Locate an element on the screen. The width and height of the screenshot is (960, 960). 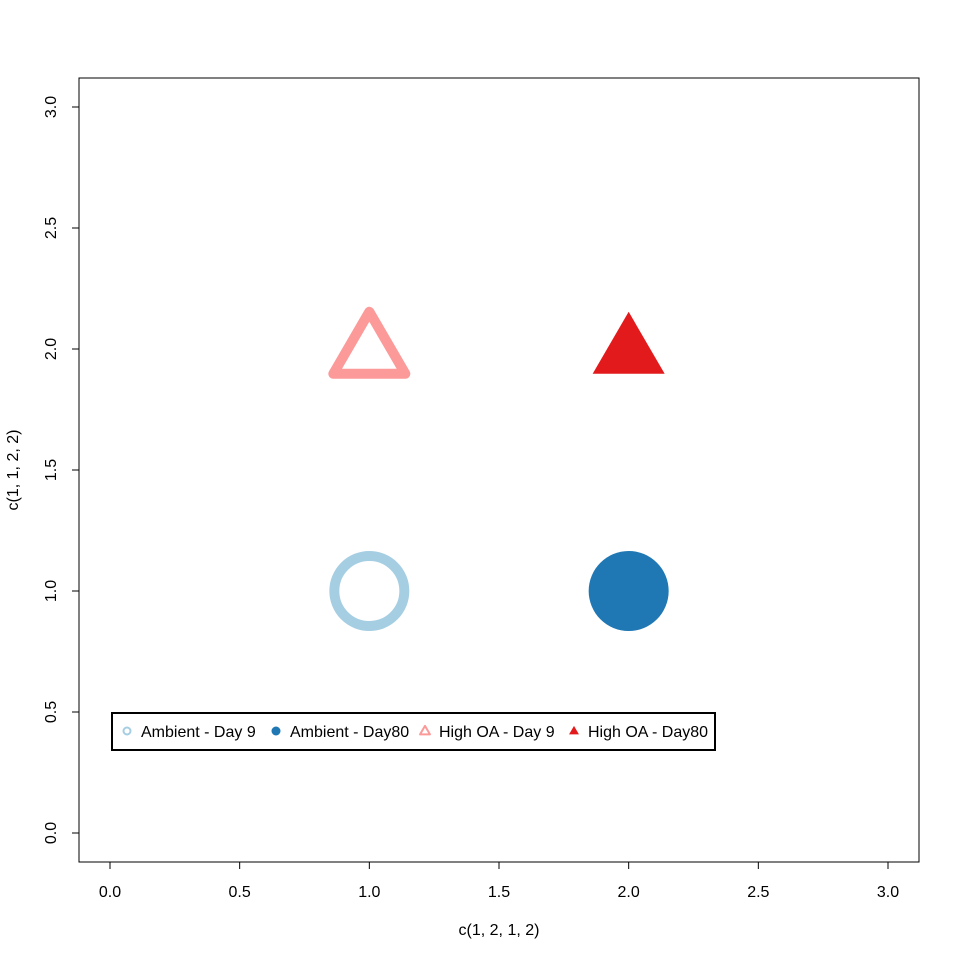
legend-marker-circle-filled is located at coordinates (276, 731).